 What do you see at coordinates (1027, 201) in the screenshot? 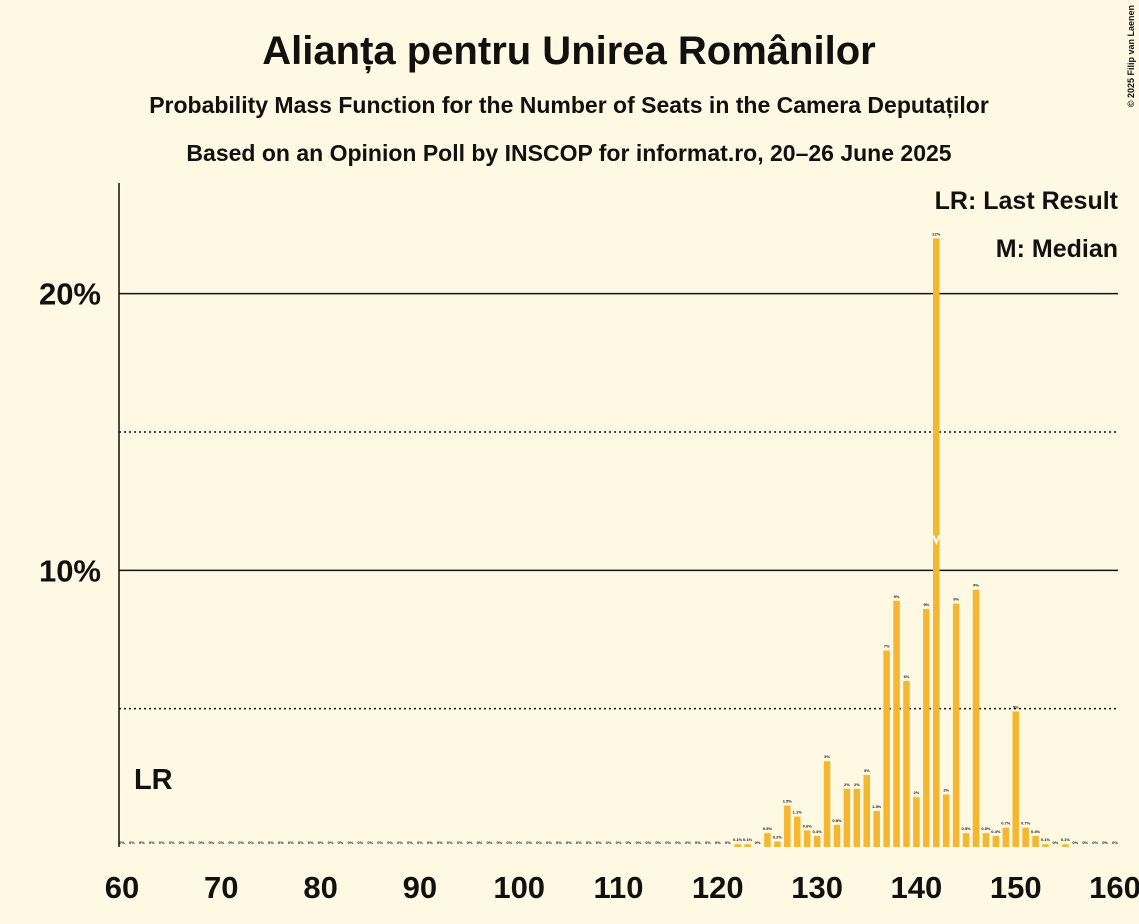
I see `legend-entry: LR: Last Result` at bounding box center [1027, 201].